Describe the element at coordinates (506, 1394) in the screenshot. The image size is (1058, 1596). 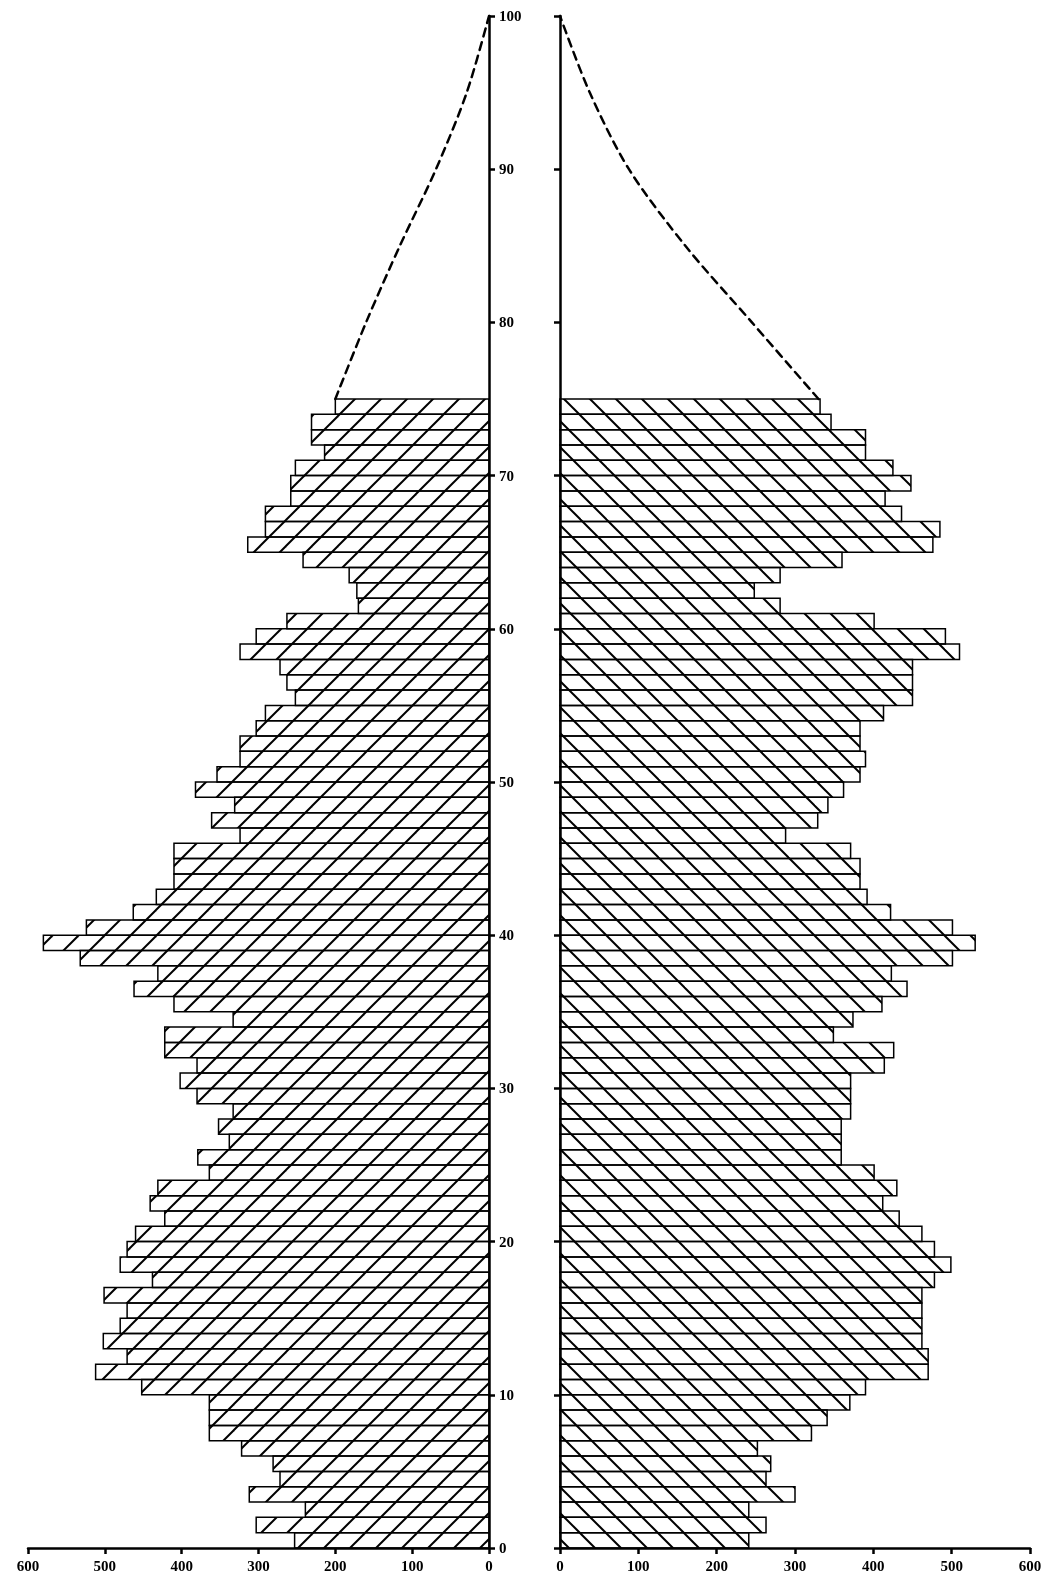
I see `y-tick-label: 10` at that location.